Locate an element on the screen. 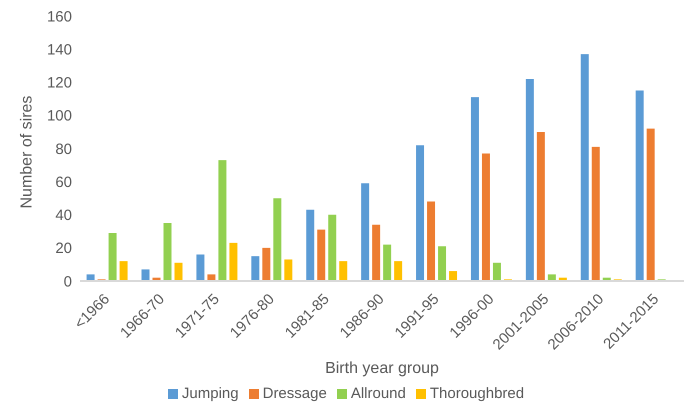 This screenshot has height=418, width=700. legend-label: Dressage is located at coordinates (294, 393).